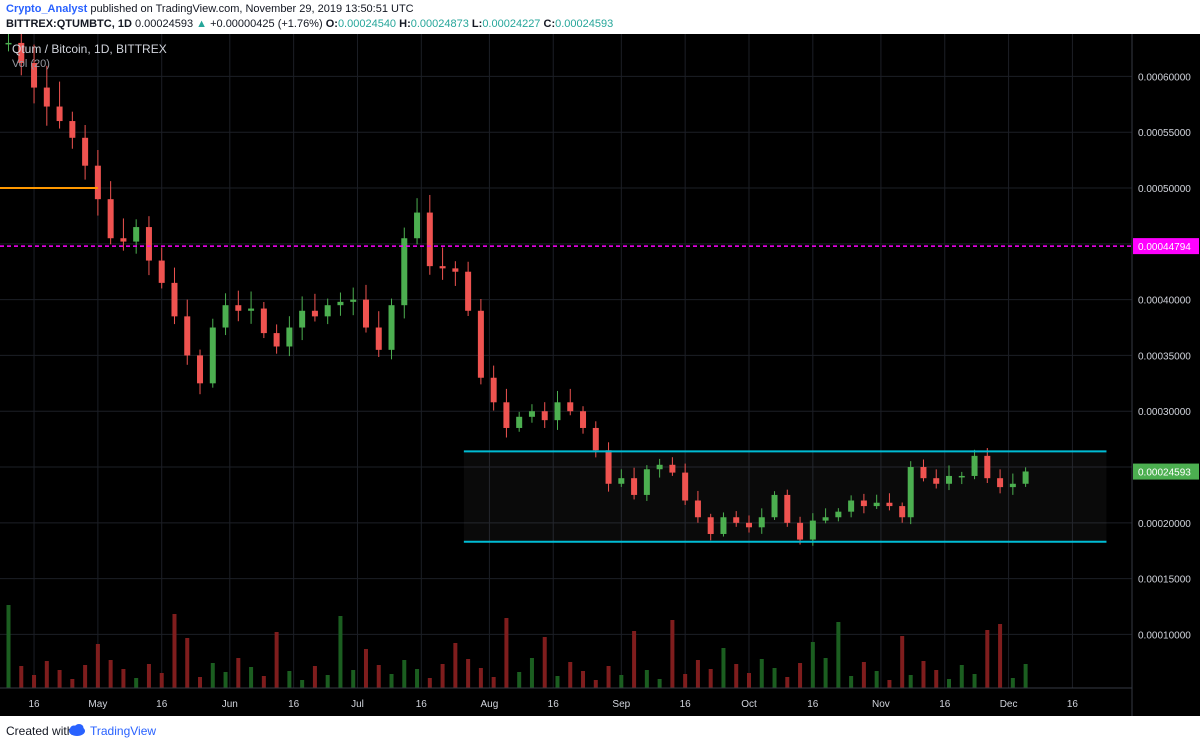  Describe the element at coordinates (40, 731) in the screenshot. I see `created-with-text: Created with` at that location.